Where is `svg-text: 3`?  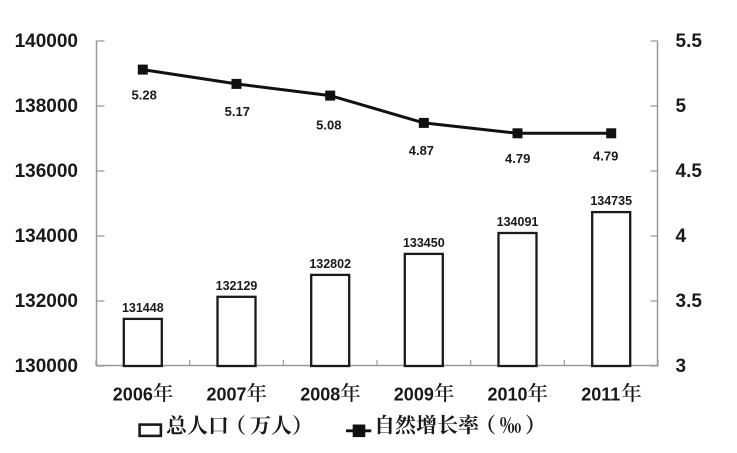
svg-text: 3 is located at coordinates (681, 366).